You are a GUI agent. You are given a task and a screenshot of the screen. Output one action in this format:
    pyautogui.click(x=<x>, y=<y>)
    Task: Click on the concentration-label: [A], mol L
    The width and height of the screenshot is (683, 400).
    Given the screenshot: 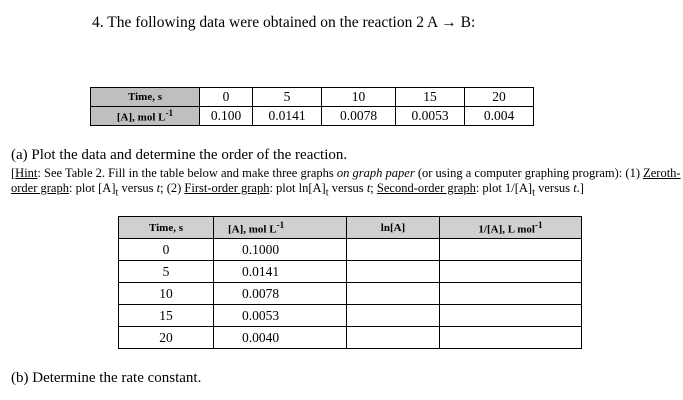 What is the action you would take?
    pyautogui.click(x=141, y=117)
    